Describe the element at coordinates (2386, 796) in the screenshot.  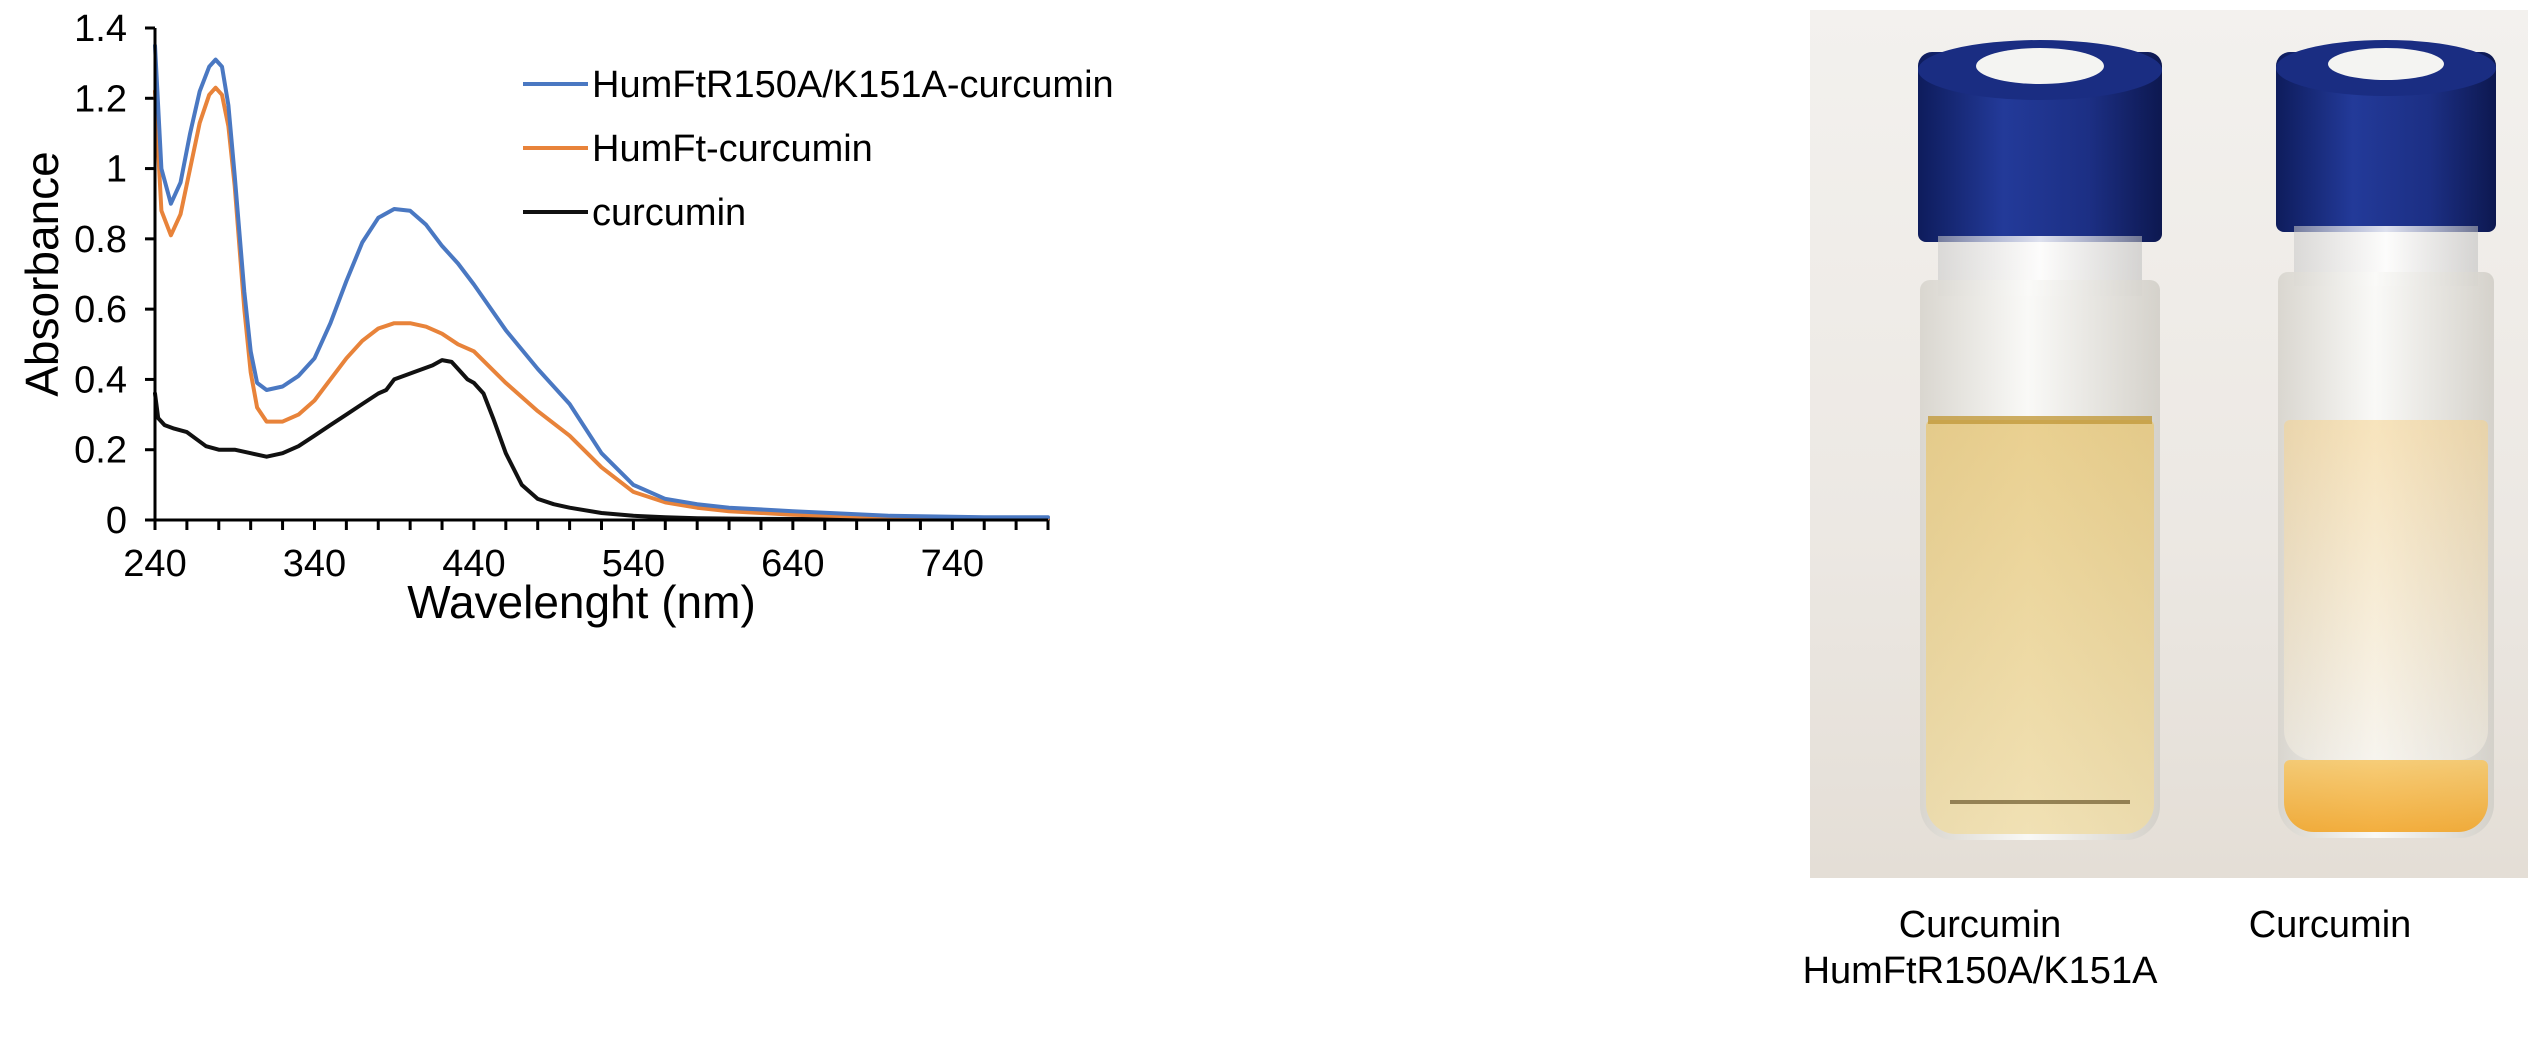
I see `liquid-right` at that location.